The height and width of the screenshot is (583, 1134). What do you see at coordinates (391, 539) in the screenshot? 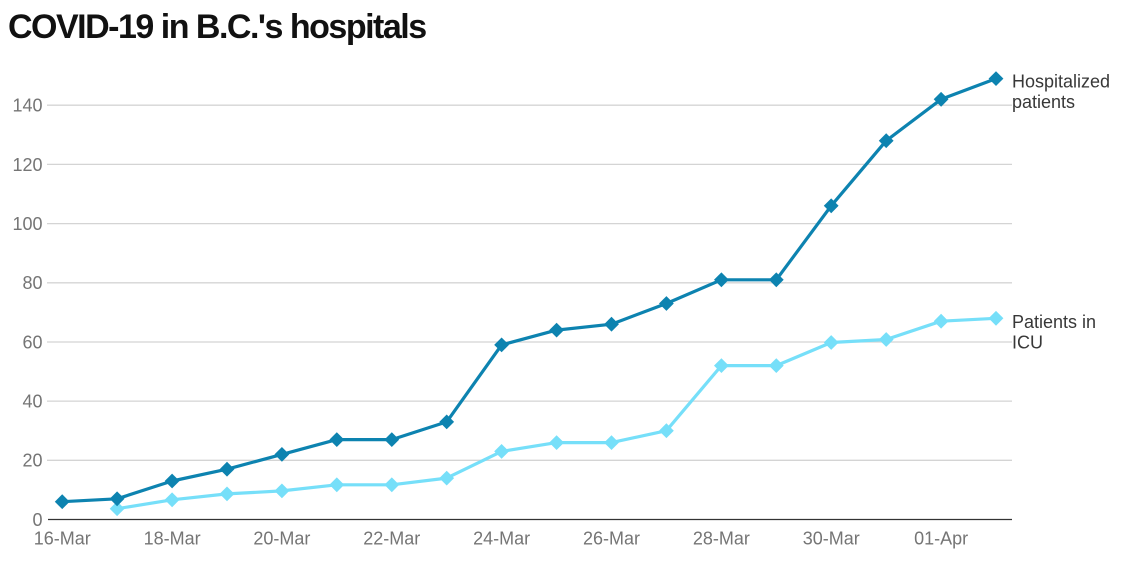
I see `svg-text: 22-Mar` at bounding box center [391, 539].